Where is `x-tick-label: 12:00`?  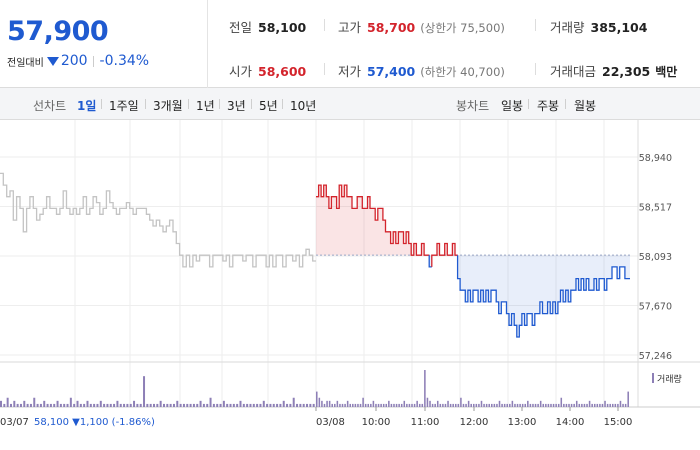
x-tick-label: 12:00 is located at coordinates (474, 422).